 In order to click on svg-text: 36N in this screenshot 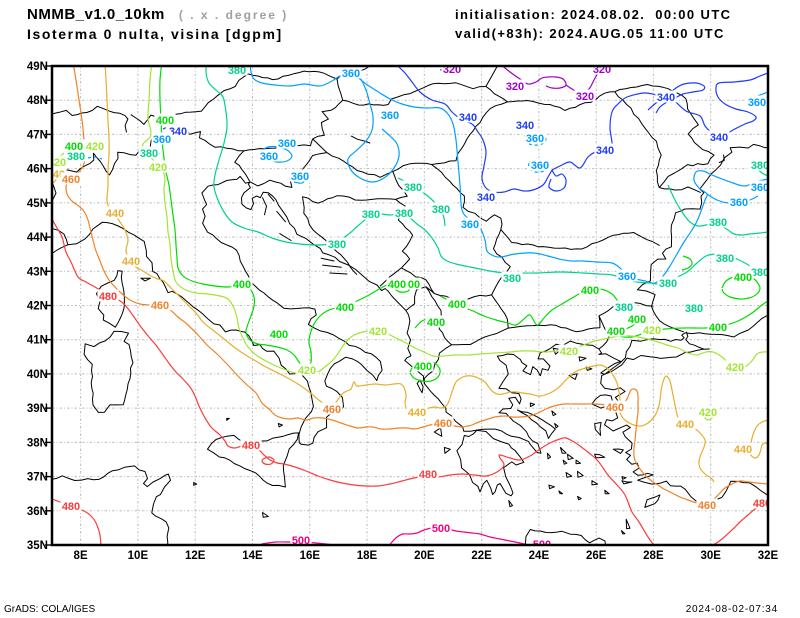, I will do `click(37, 512)`.